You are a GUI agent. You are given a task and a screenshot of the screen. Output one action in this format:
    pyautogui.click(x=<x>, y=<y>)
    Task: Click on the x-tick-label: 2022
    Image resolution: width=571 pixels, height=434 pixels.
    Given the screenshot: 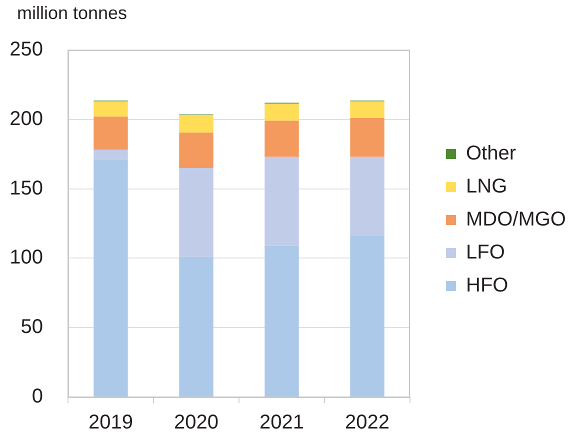 What is the action you would take?
    pyautogui.click(x=367, y=423)
    